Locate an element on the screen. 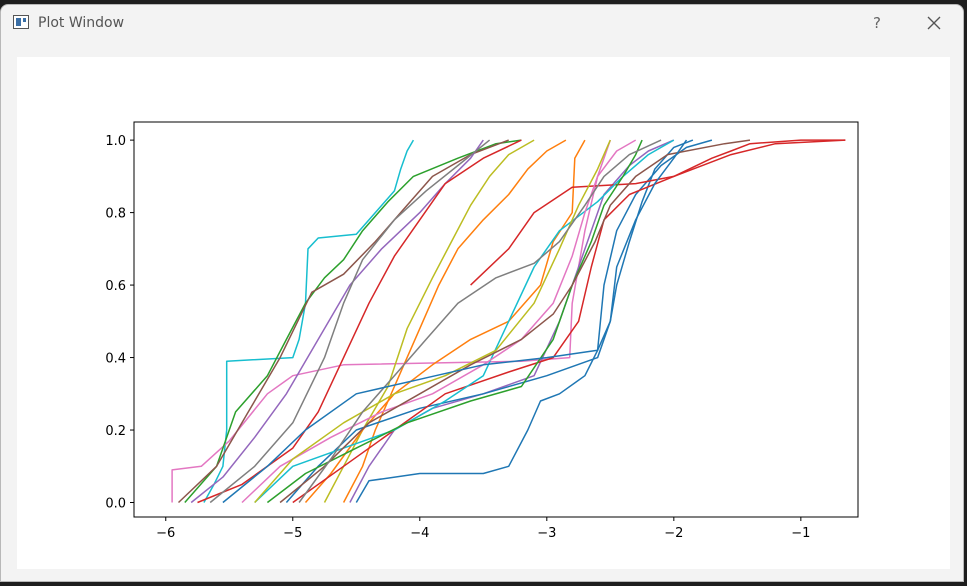 The width and height of the screenshot is (967, 586). y-axis: 0.0 0.2 0.4 0.6 0.8 1.0 is located at coordinates (119, 323).